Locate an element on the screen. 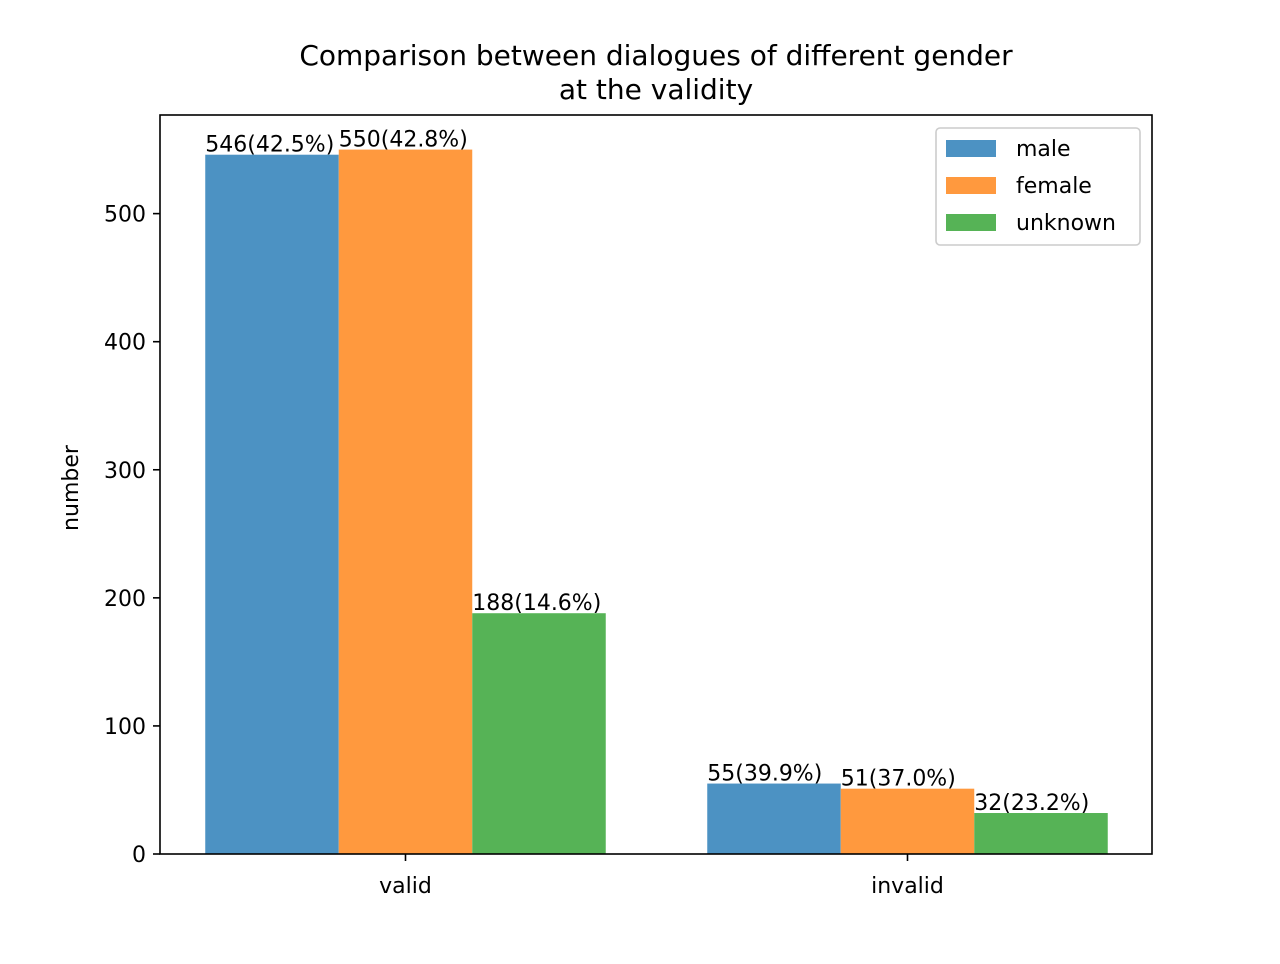  chart-title-line-2: at the validity is located at coordinates (656, 89).